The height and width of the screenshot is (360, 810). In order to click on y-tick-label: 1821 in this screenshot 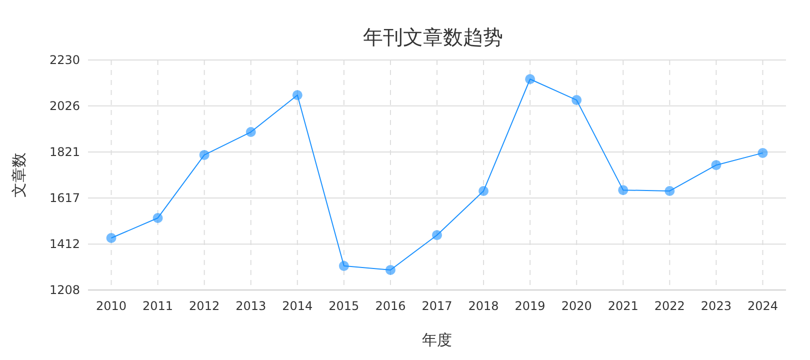, I will do `click(64, 152)`.